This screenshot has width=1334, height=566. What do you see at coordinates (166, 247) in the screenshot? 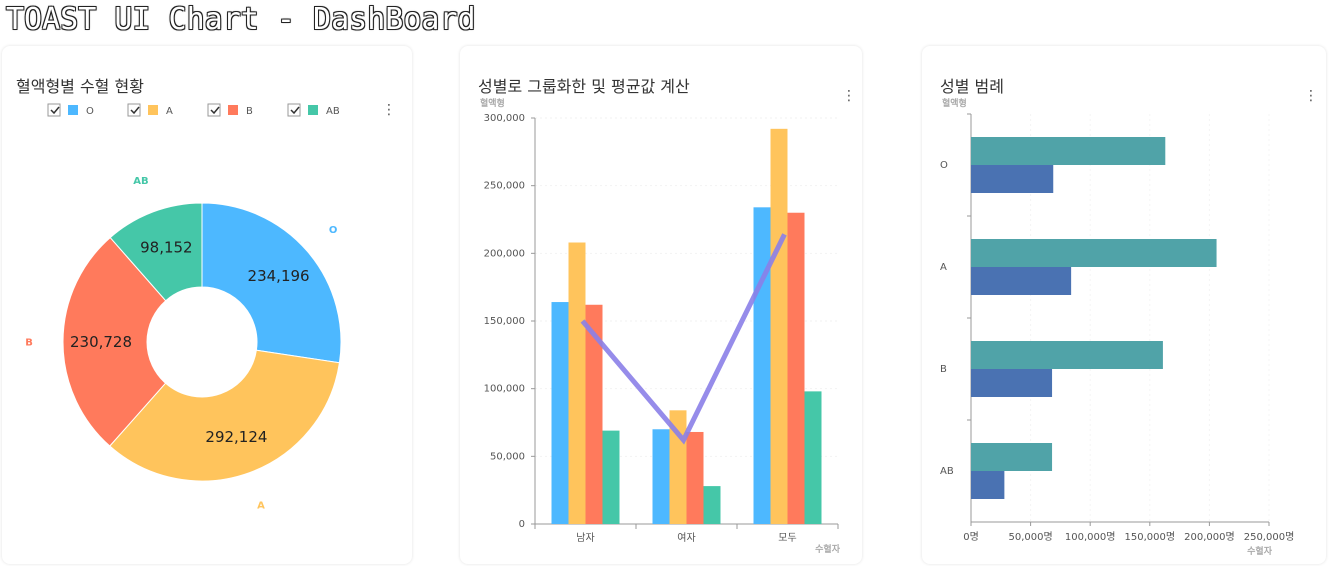
I see `pie-value-label: 98,152` at bounding box center [166, 247].